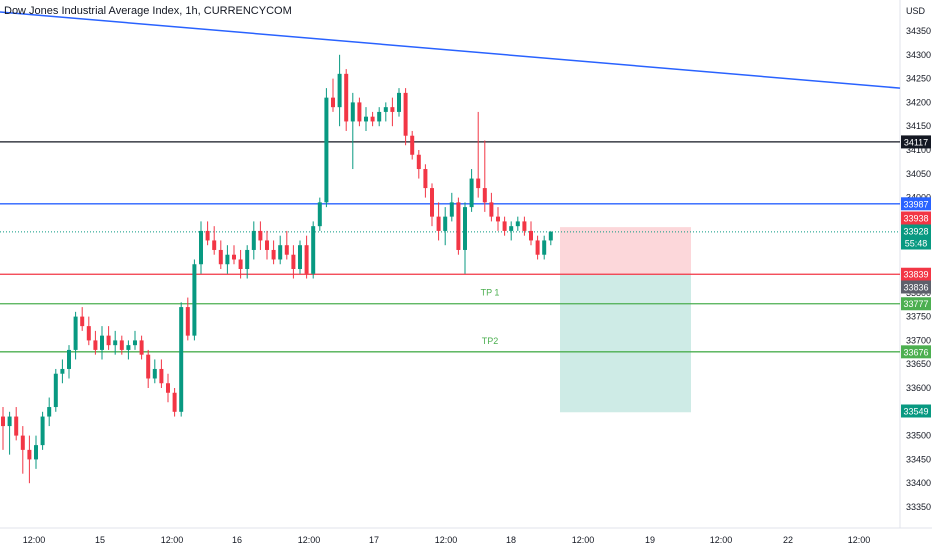 This screenshot has width=932, height=555. What do you see at coordinates (918, 126) in the screenshot?
I see `y-tick-label: 34150` at bounding box center [918, 126].